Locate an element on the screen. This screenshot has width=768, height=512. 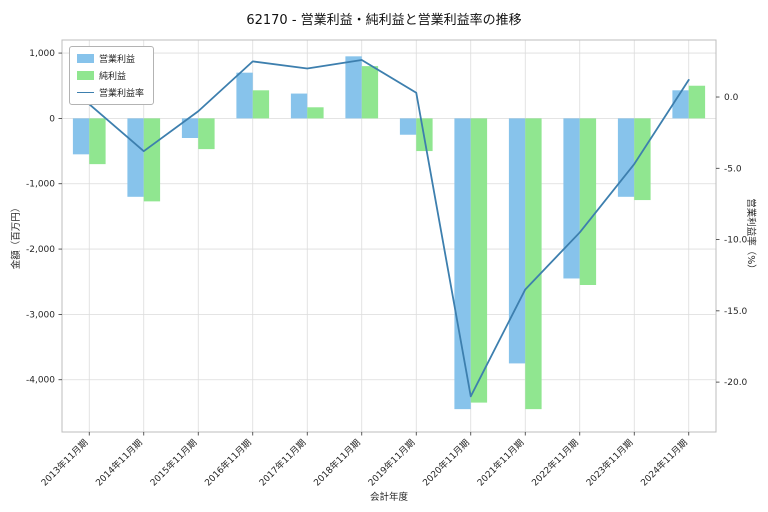
operating-profit-swatch is located at coordinates (85, 58).